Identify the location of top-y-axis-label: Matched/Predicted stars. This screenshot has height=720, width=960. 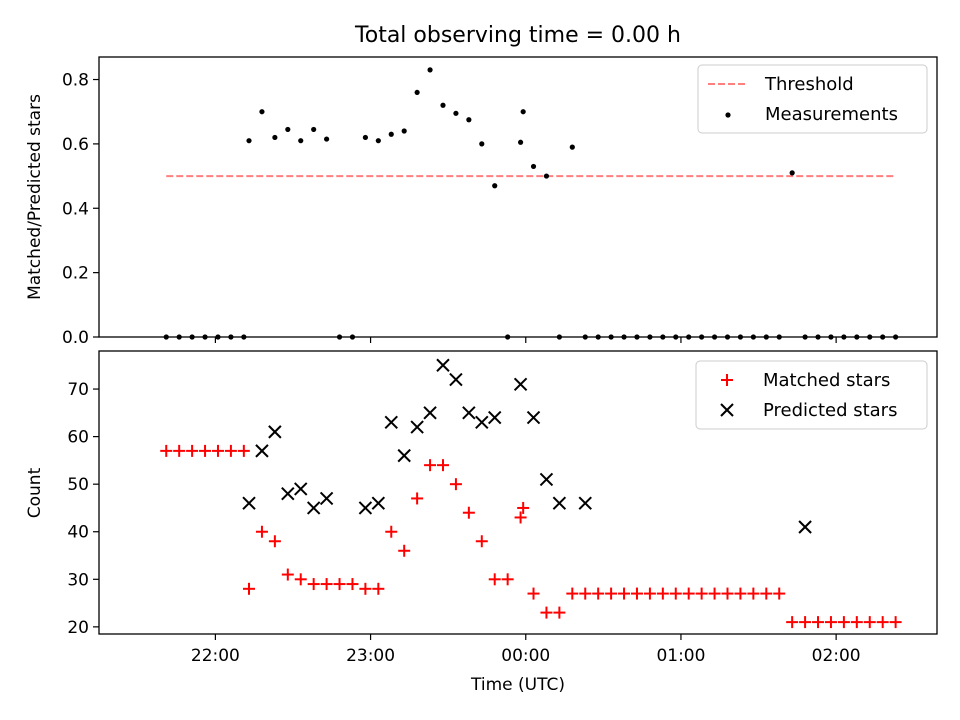
(35, 197).